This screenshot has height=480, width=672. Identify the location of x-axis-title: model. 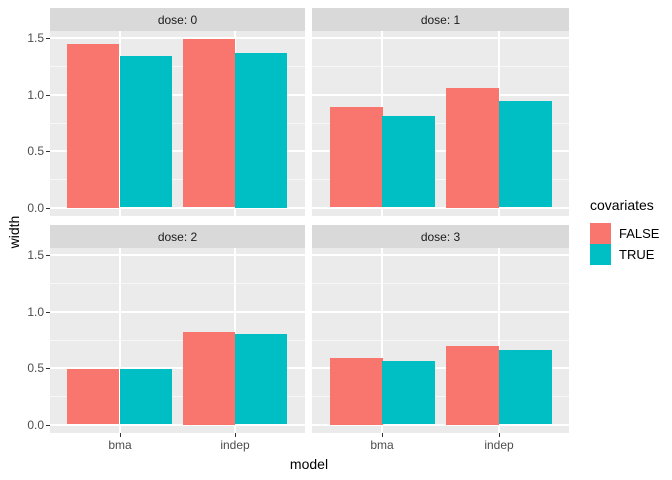
(309, 464).